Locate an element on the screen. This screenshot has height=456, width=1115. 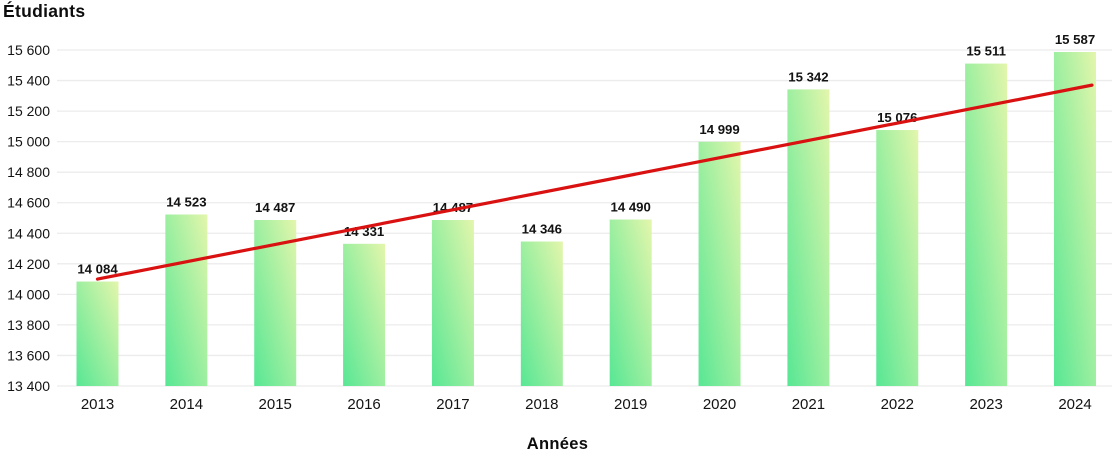
x-axis-title: Années is located at coordinates (557, 444).